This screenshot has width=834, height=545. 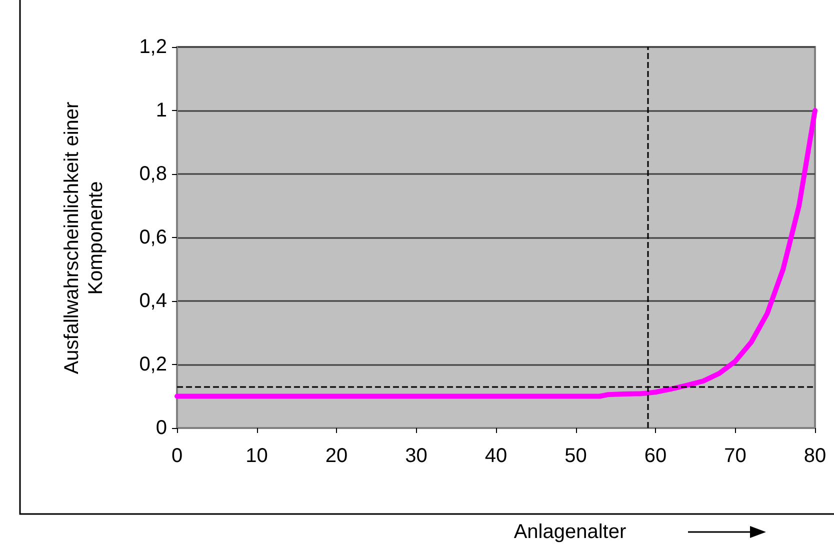 I want to click on x-tick-label: 60, so click(x=655, y=456).